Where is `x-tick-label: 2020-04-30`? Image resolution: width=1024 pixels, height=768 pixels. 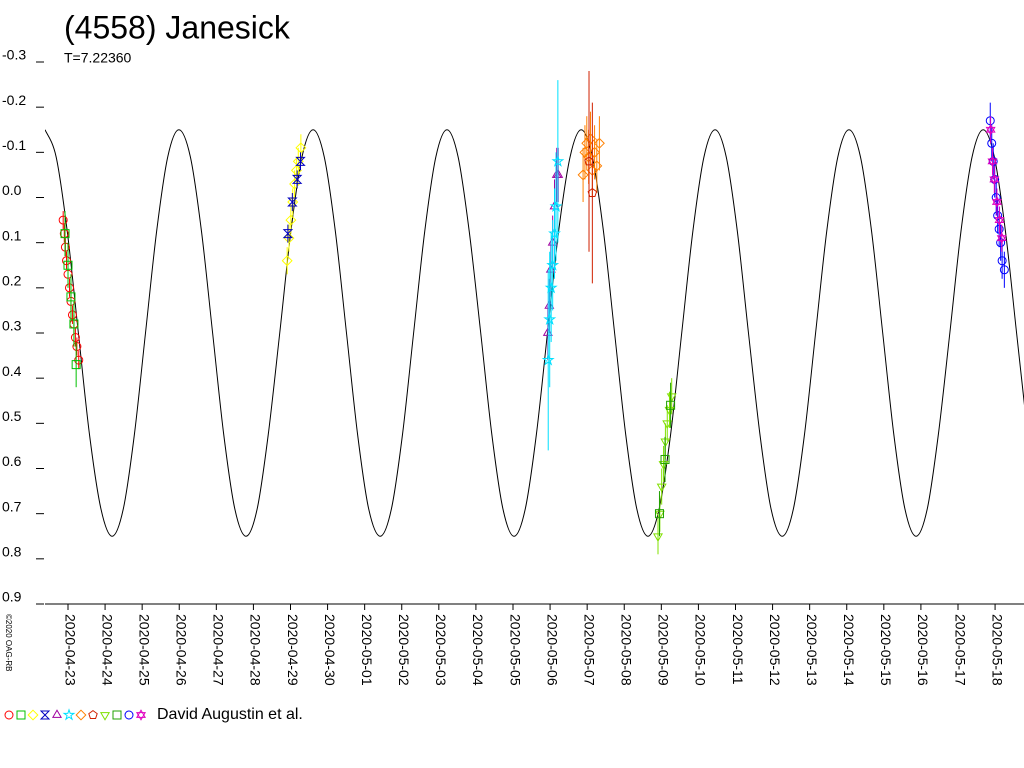 x-tick-label: 2020-04-30 is located at coordinates (330, 650).